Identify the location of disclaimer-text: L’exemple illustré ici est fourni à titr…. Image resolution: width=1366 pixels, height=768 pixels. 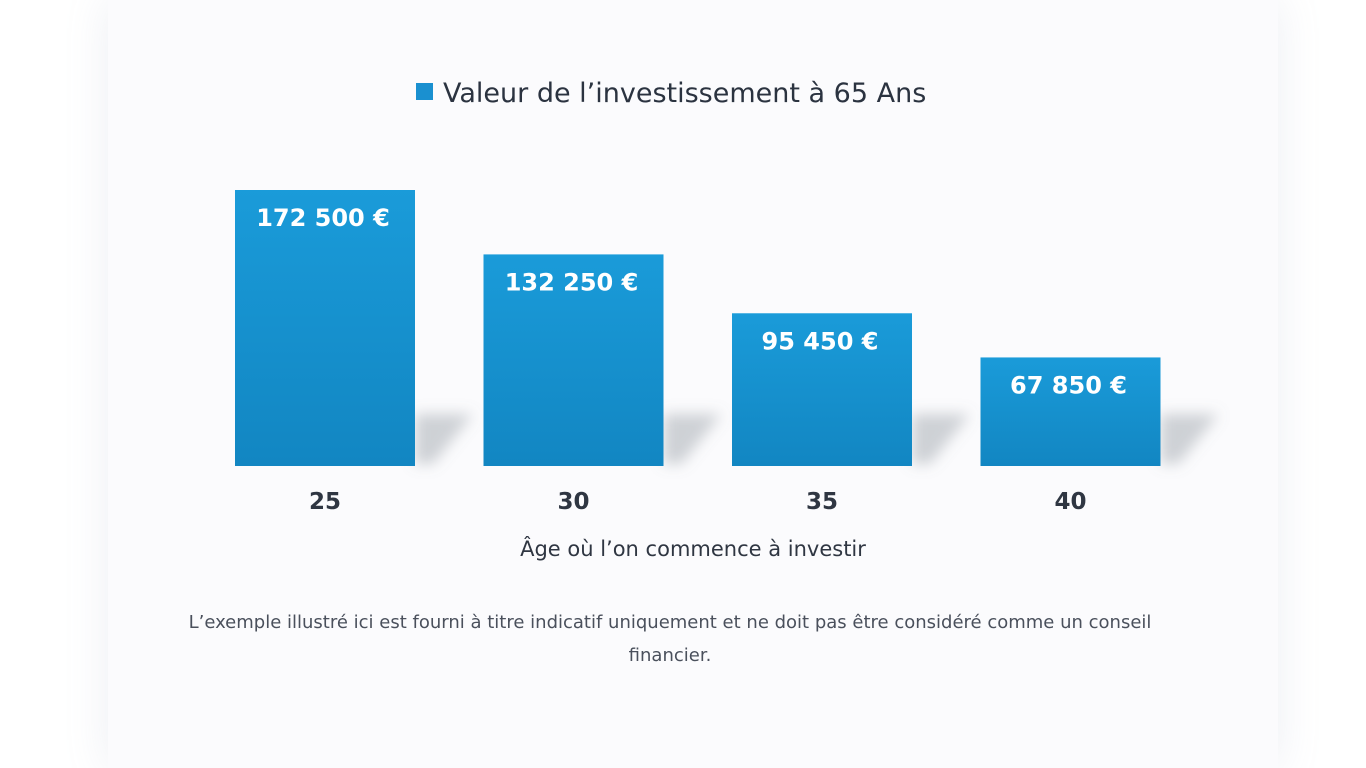
(670, 639).